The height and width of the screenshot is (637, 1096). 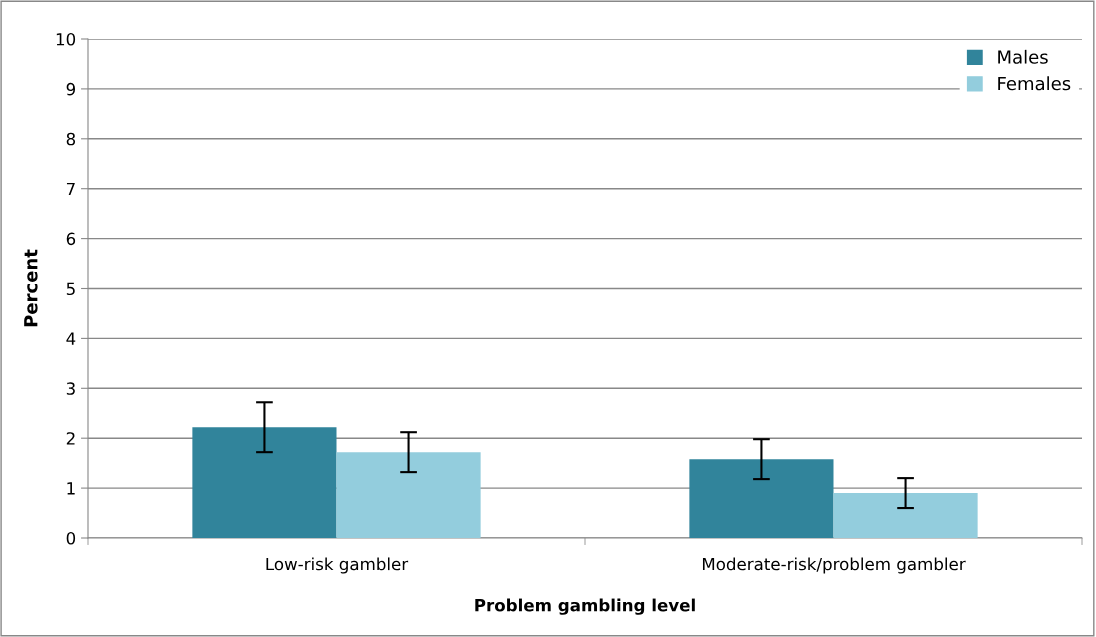 What do you see at coordinates (71, 538) in the screenshot?
I see `y-tick-label: 0` at bounding box center [71, 538].